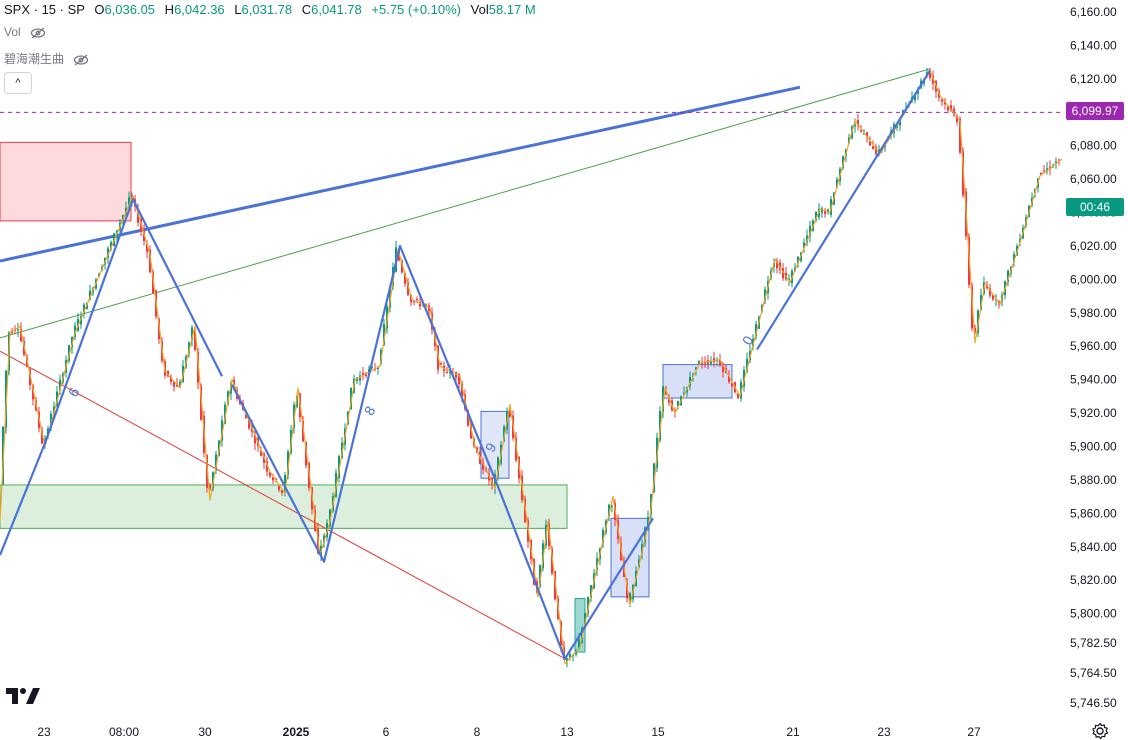  Describe the element at coordinates (567, 732) in the screenshot. I see `time-tick-label: 13` at that location.